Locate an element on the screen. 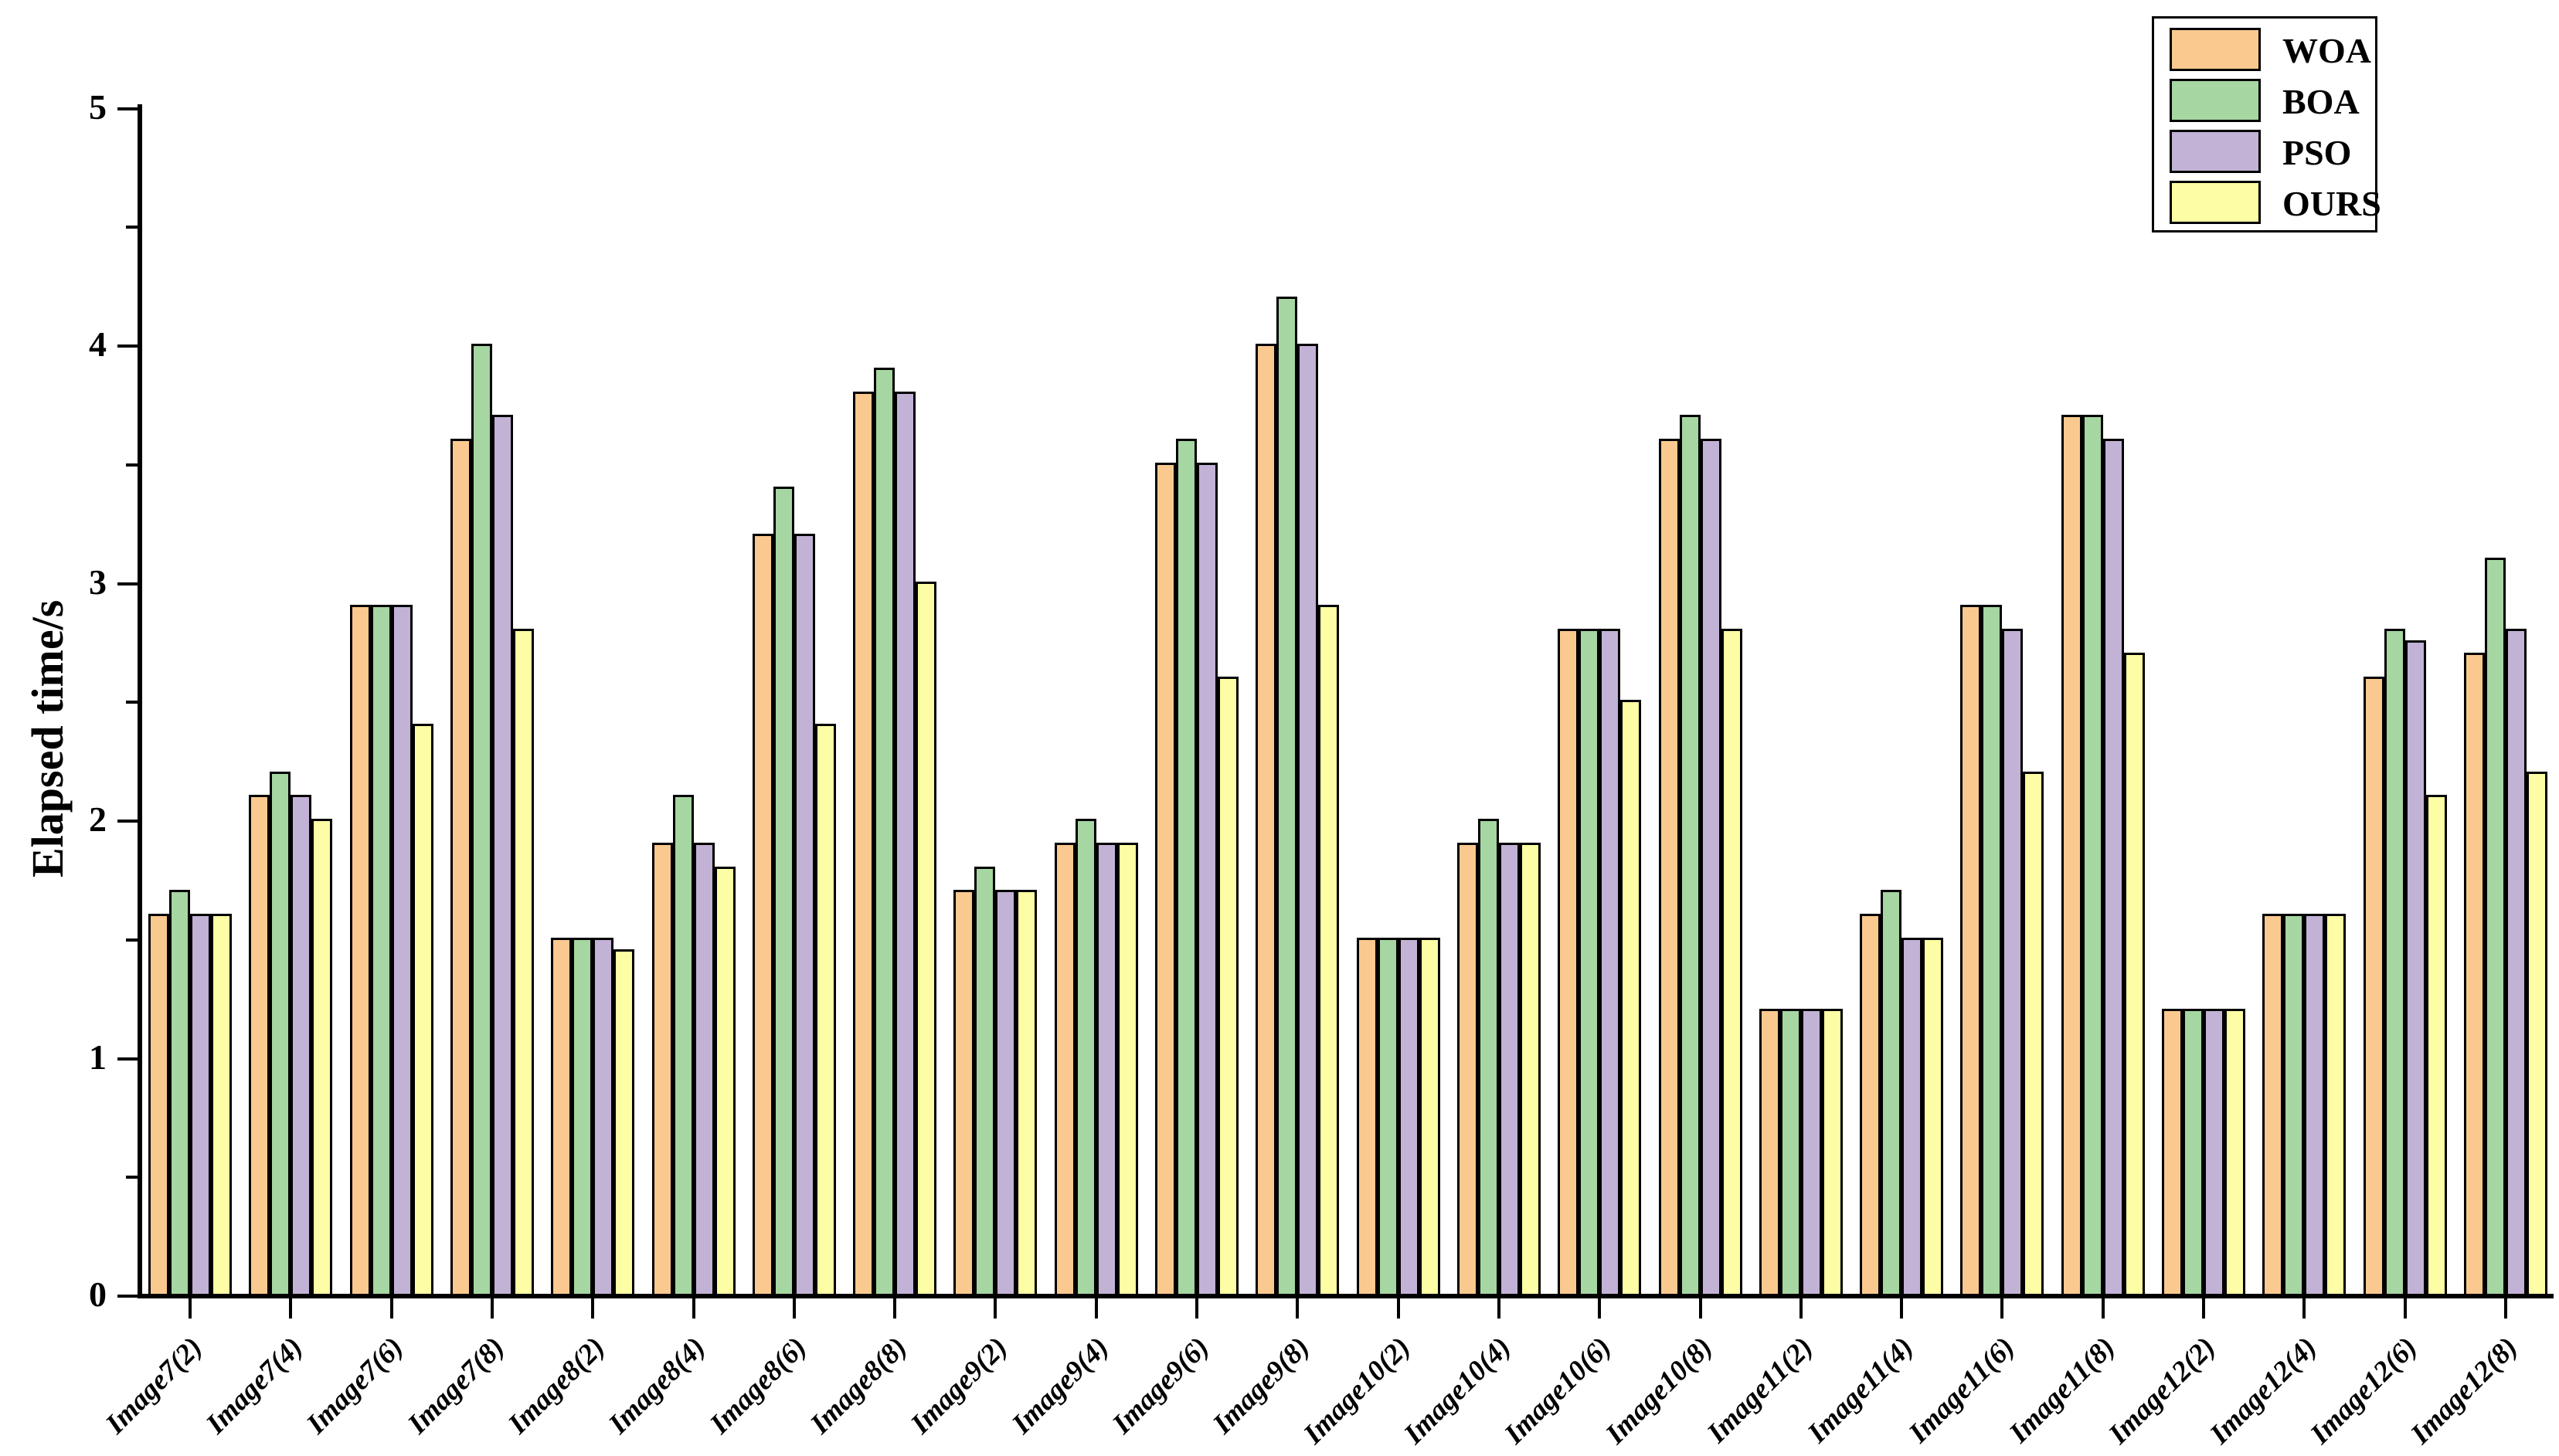 This screenshot has width=2559, height=1456. legend-label: BOA is located at coordinates (2321, 101).